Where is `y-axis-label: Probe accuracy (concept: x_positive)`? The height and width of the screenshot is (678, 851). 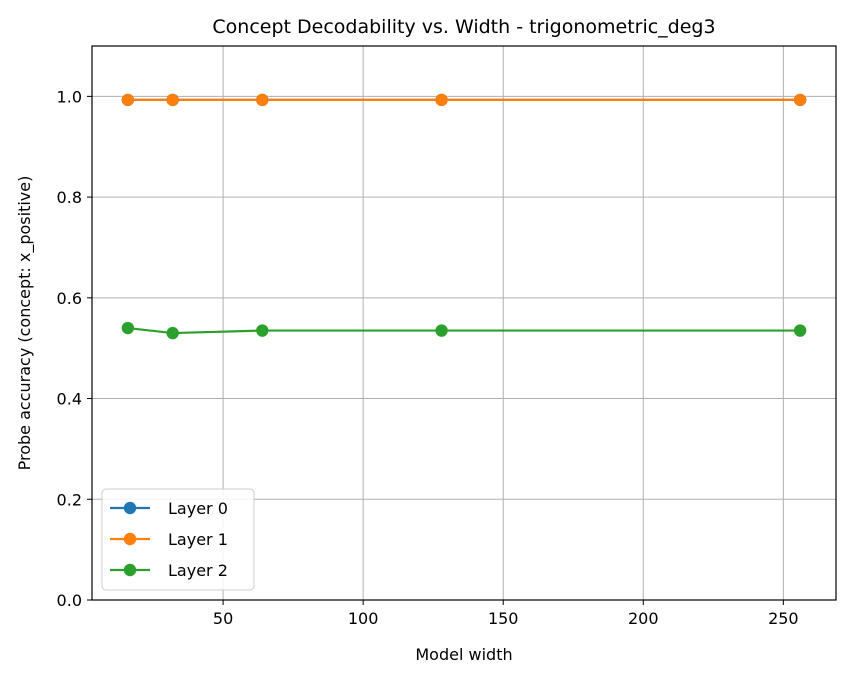 y-axis-label: Probe accuracy (concept: x_positive) is located at coordinates (25, 323).